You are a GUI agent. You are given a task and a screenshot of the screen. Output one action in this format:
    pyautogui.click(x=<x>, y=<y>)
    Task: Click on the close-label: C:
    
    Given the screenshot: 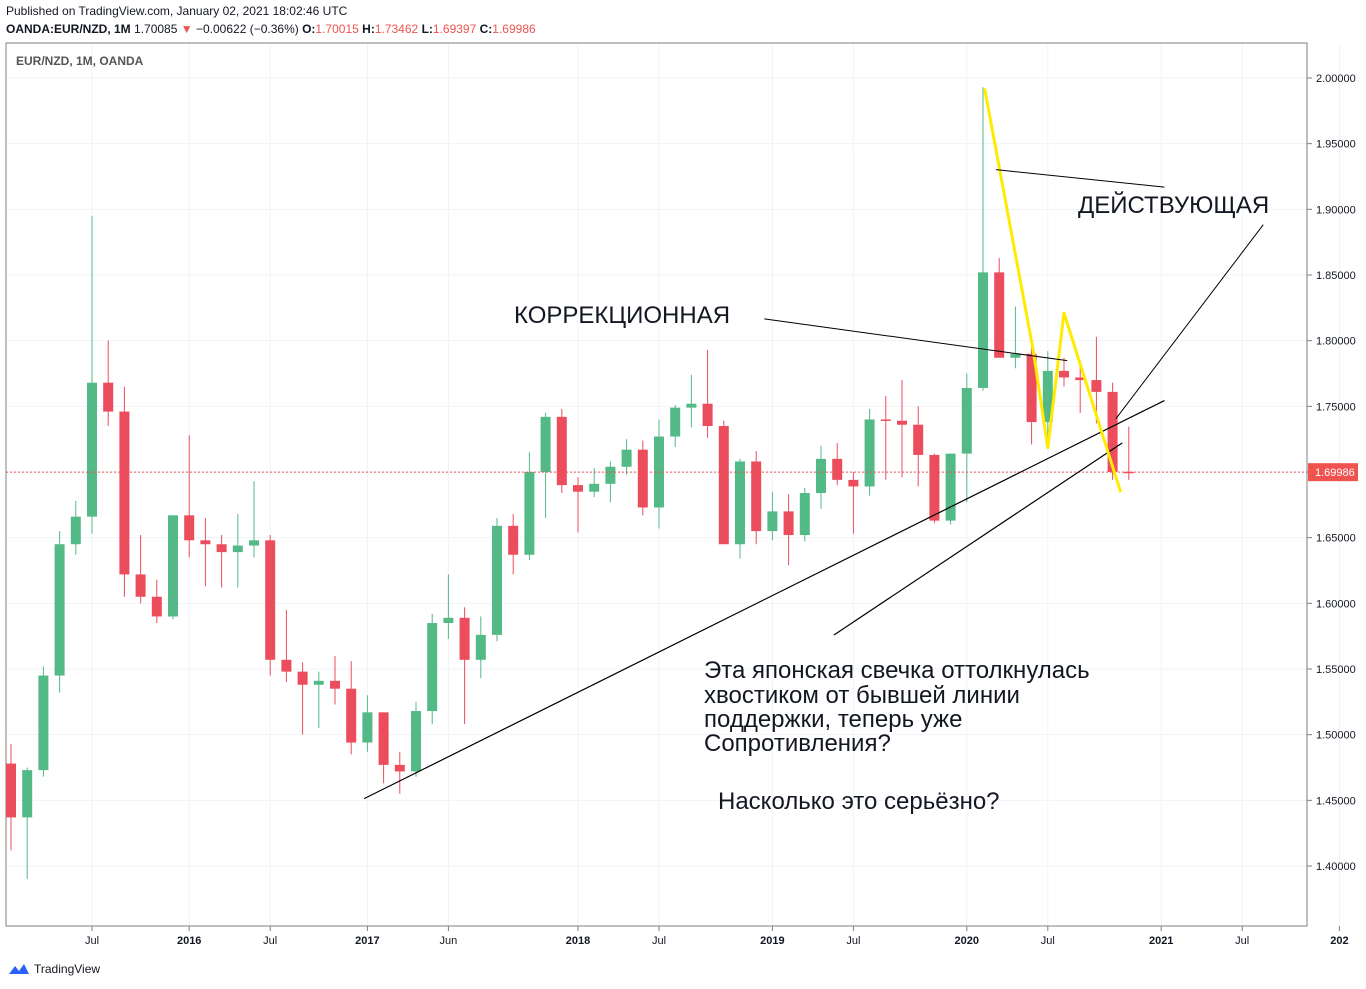 What is the action you would take?
    pyautogui.click(x=486, y=29)
    